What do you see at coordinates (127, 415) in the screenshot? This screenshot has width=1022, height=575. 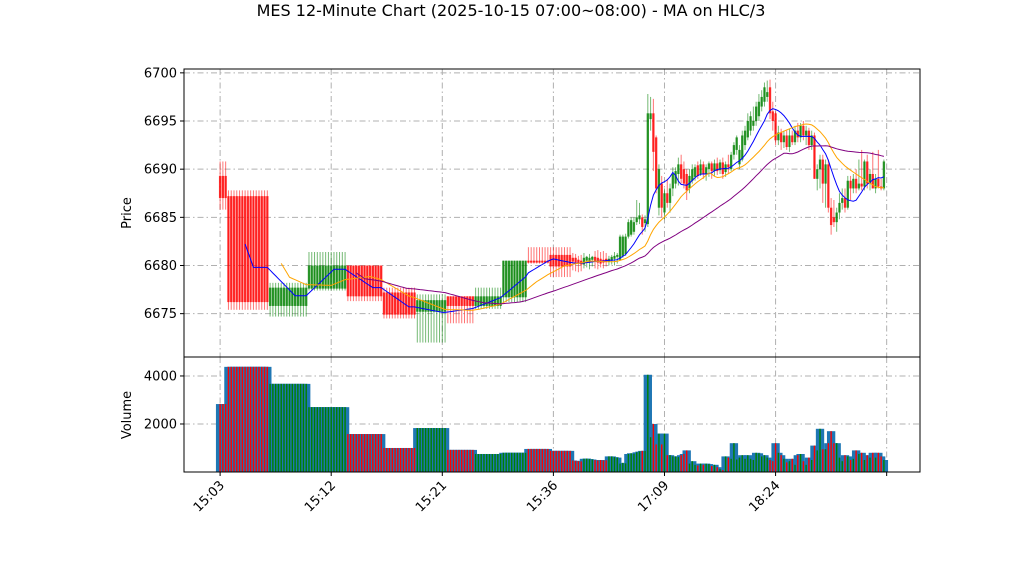 I see `volume-axis-label: Volume` at bounding box center [127, 415].